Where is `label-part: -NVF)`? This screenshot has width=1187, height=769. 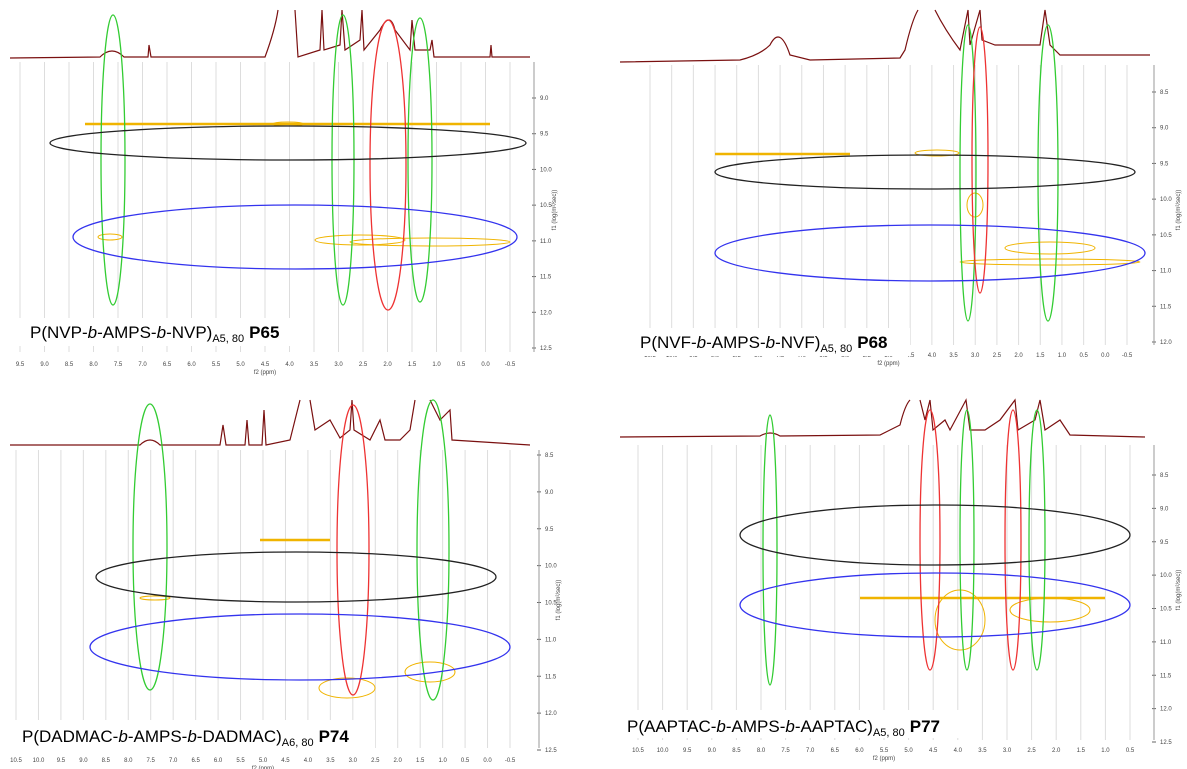 label-part: -NVF) is located at coordinates (797, 342).